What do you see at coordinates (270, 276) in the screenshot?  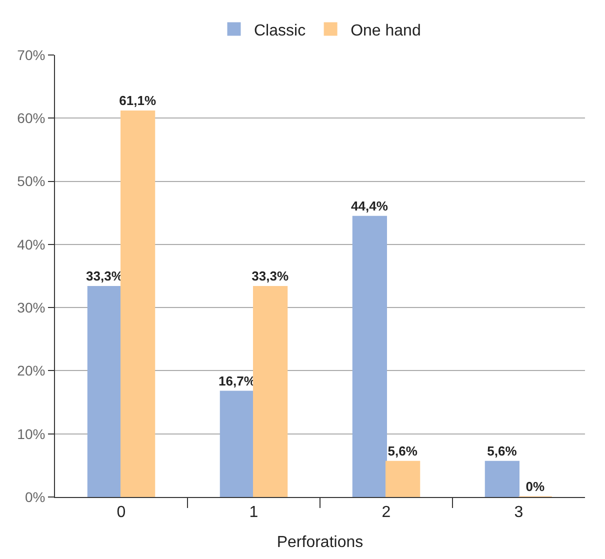 I see `data-label: 33,3%` at bounding box center [270, 276].